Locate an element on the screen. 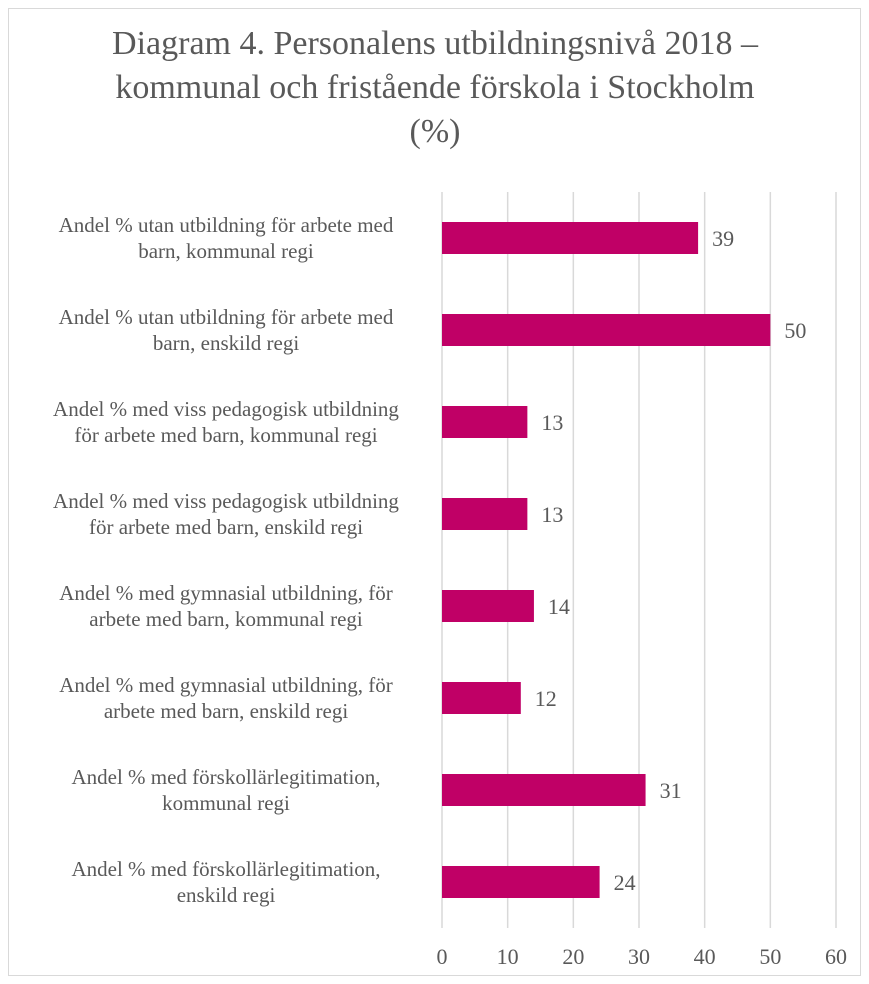 Image resolution: width=869 pixels, height=984 pixels. x-tick-label: 0 is located at coordinates (442, 956).